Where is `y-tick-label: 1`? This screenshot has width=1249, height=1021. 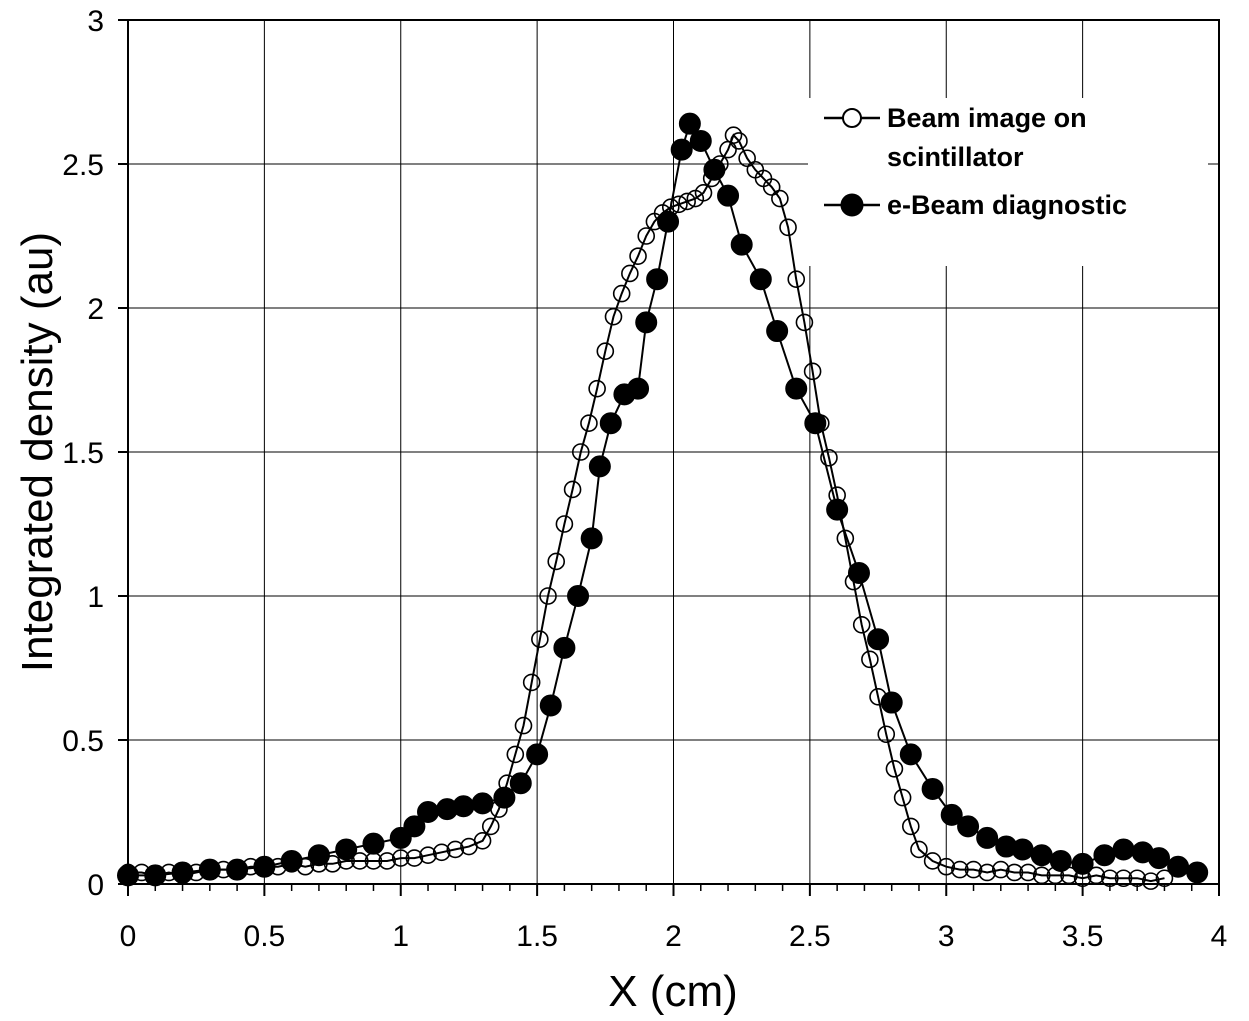
y-tick-label: 1 is located at coordinates (95, 597).